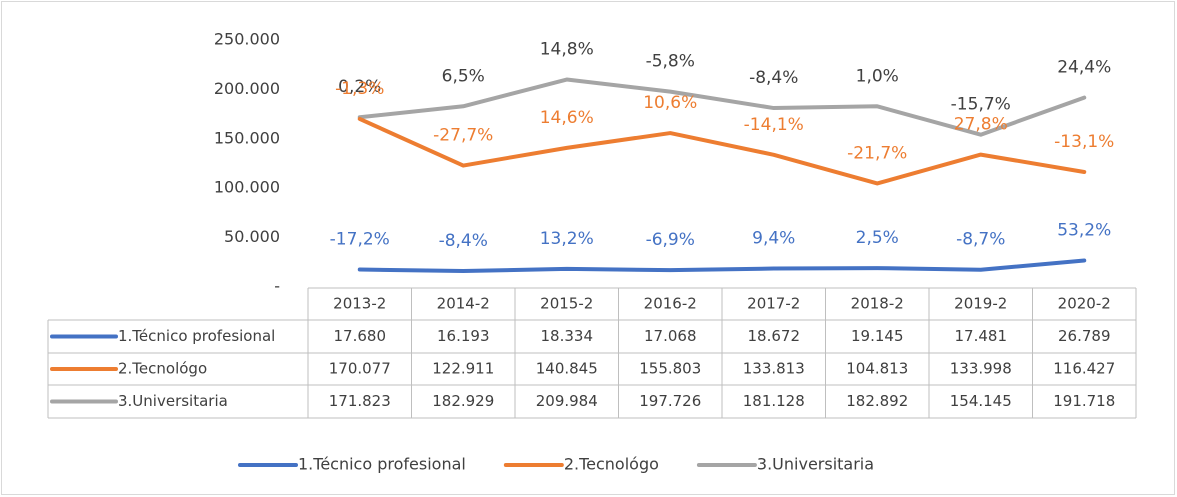 The height and width of the screenshot is (497, 1177). Describe the element at coordinates (1084, 142) in the screenshot. I see `data-label: -13,1%` at that location.